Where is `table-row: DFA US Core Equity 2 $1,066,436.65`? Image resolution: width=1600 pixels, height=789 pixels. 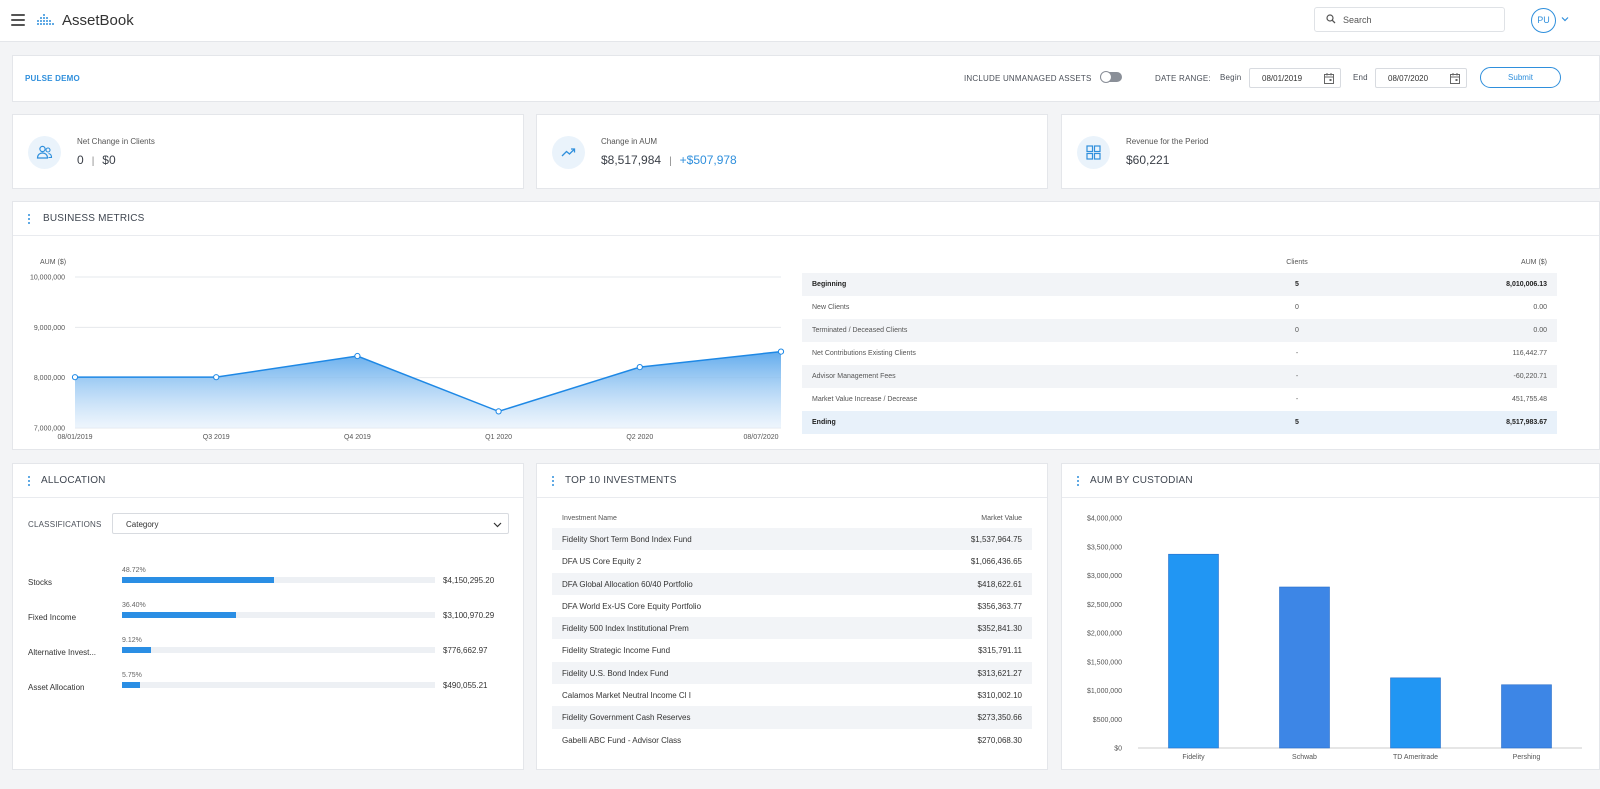 table-row: DFA US Core Equity 2 $1,066,436.65 is located at coordinates (792, 561).